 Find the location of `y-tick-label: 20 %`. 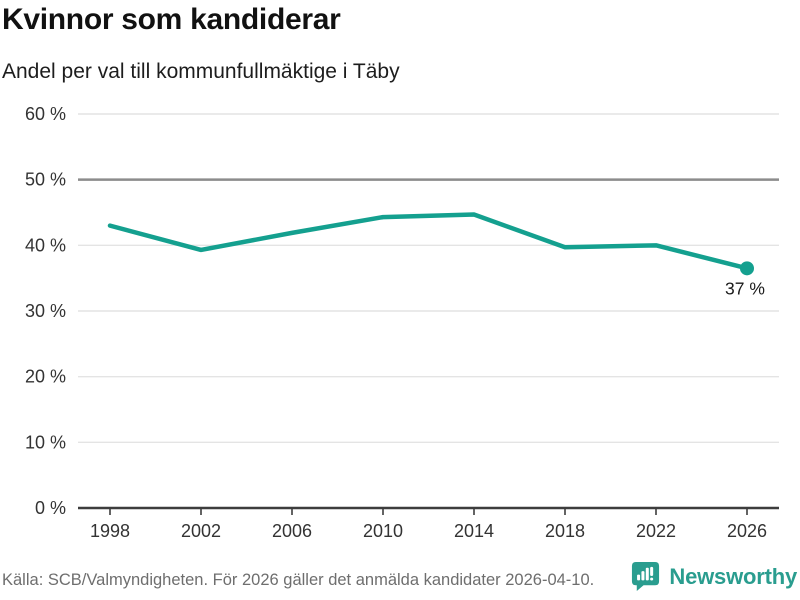

y-tick-label: 20 % is located at coordinates (45, 377).